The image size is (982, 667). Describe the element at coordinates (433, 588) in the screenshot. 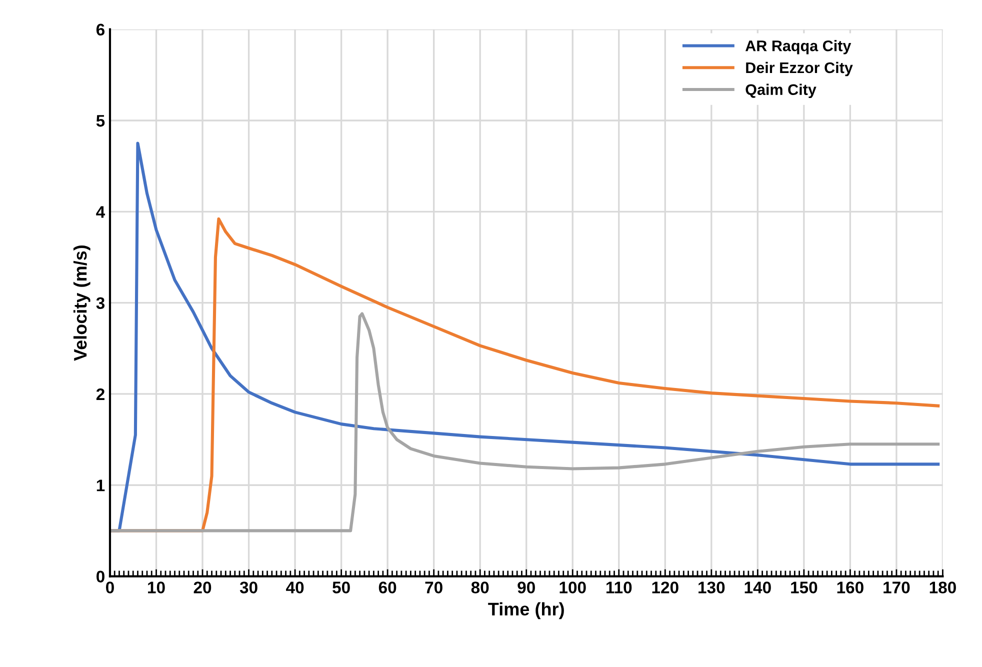

I see `x-tick-label: 70` at that location.